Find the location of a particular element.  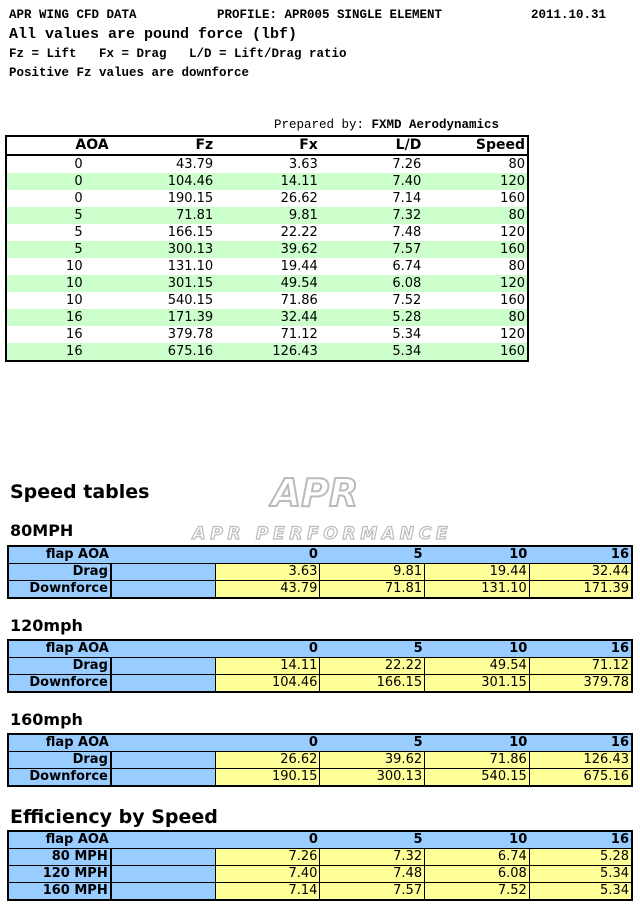

table-row: 80 MPH 7.26 7.32 6.74 5.28 is located at coordinates (320, 857).